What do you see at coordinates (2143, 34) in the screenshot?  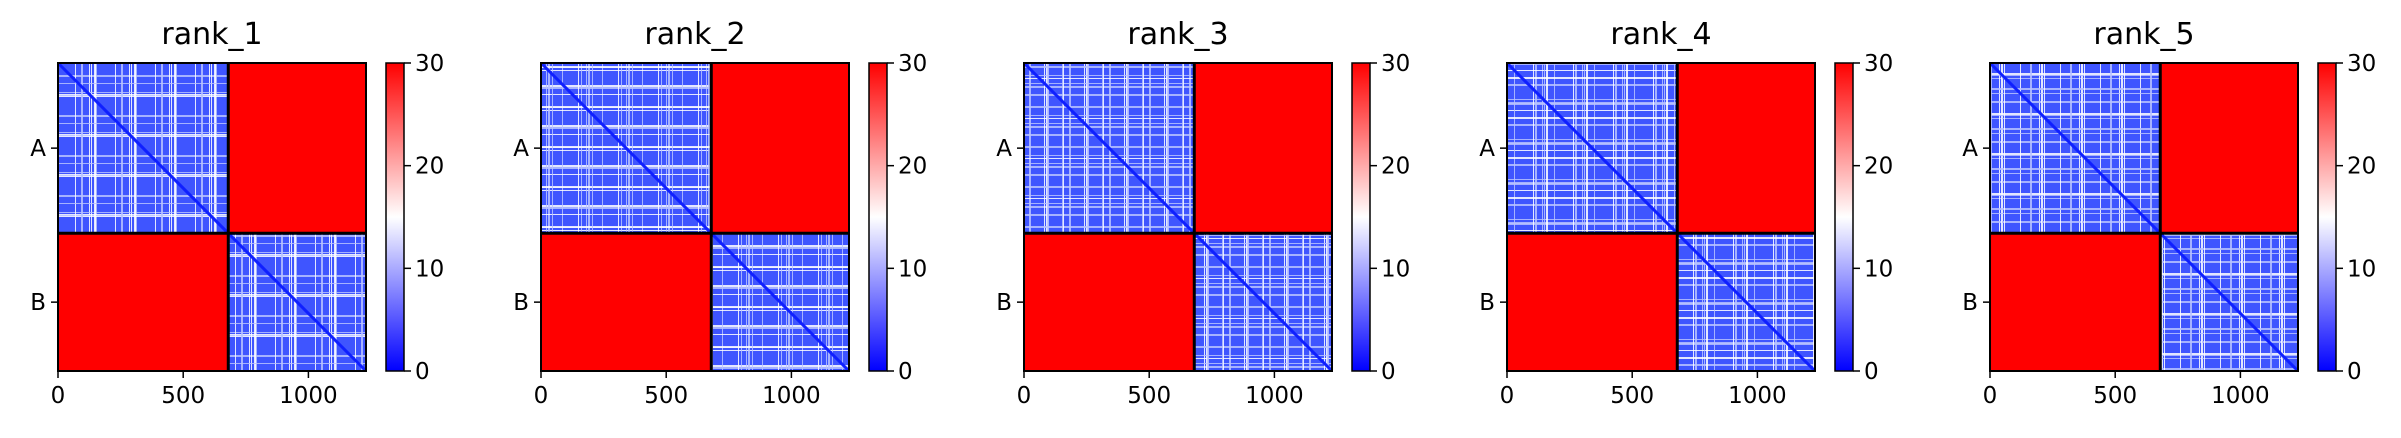 I see `panel-title: rank_5` at bounding box center [2143, 34].